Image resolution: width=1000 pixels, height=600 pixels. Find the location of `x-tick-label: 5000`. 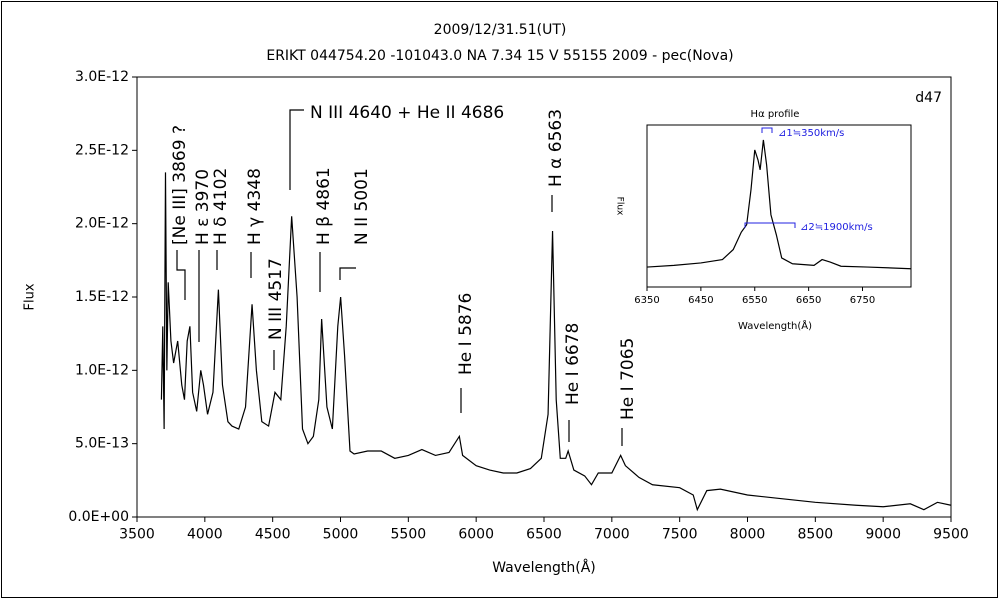

x-tick-label: 5000 is located at coordinates (341, 535).